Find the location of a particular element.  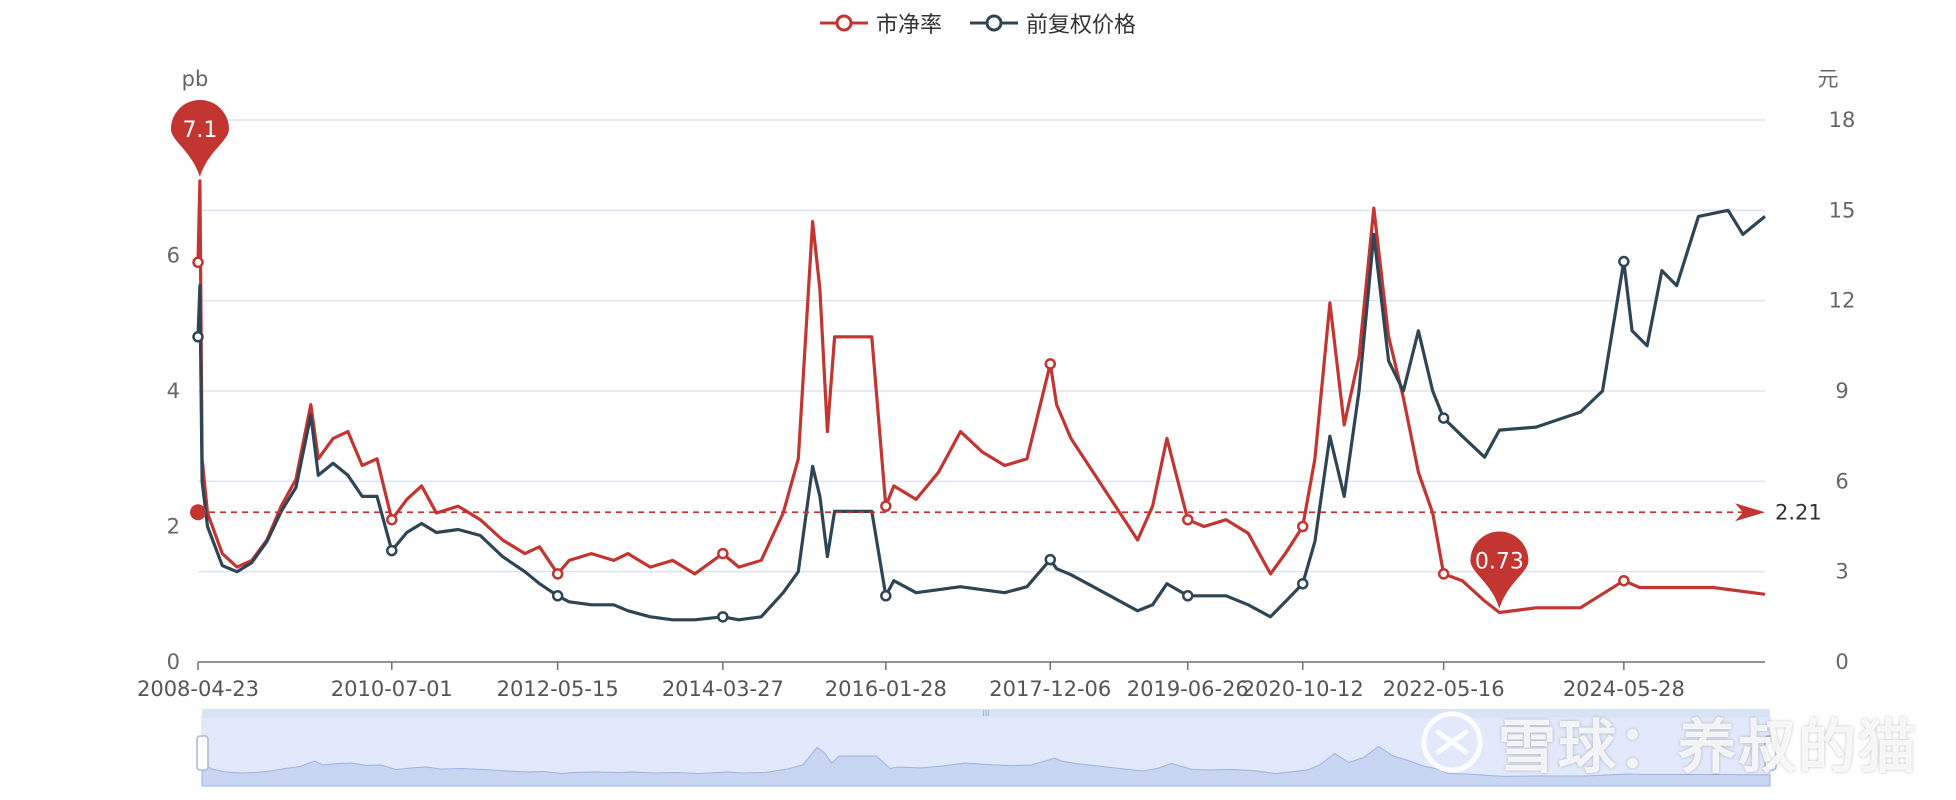

zoom-move-grip: III is located at coordinates (985, 713).